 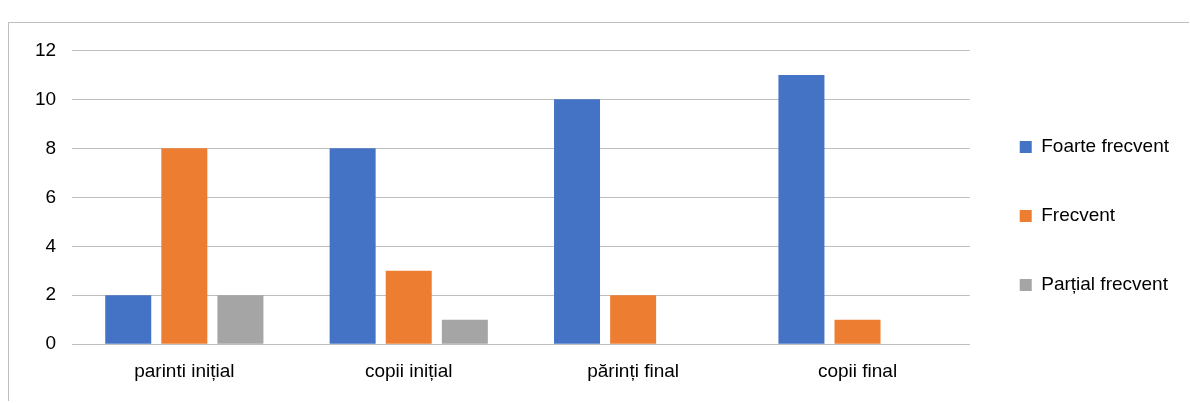 I want to click on y-tick-label: 6, so click(x=51, y=196).